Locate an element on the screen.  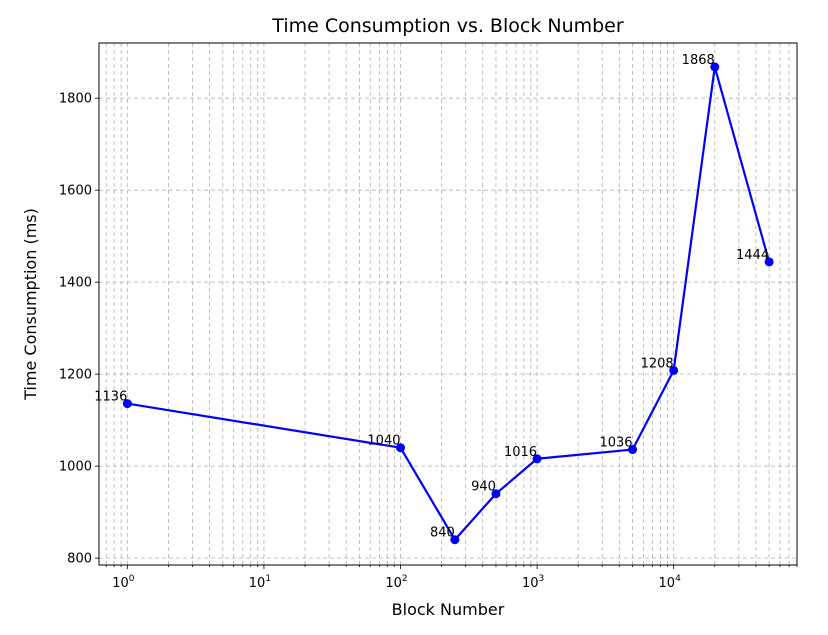
x-axis-ticks: 10⁰ 10¹ 10² 10³ 10⁴ is located at coordinates (451, 578).